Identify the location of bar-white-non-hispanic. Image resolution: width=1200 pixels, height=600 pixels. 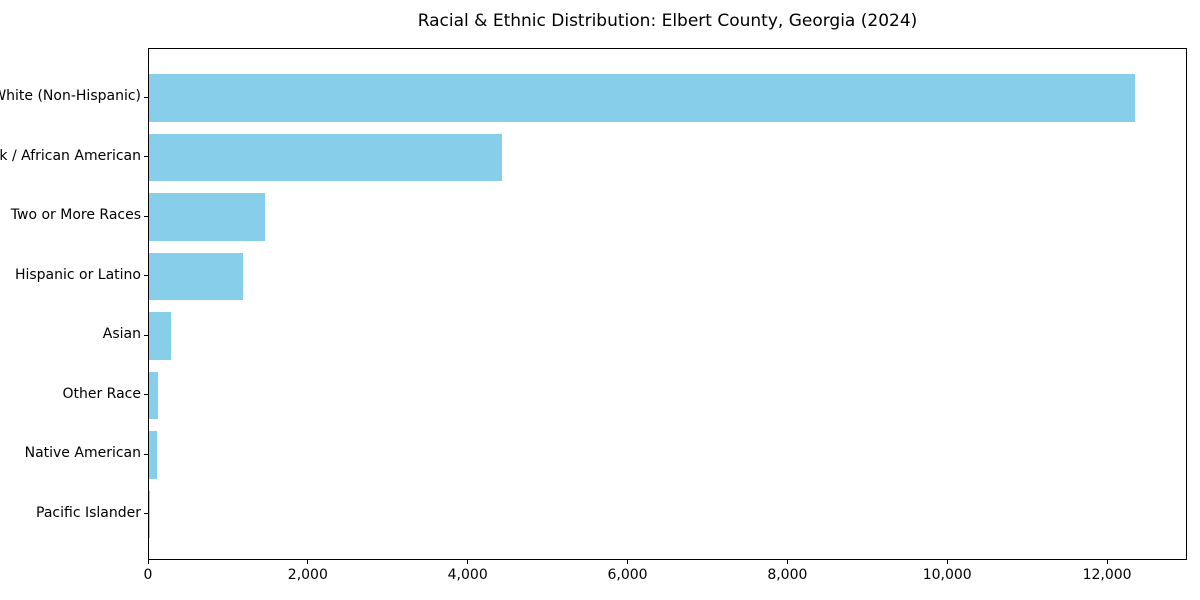
(642, 98).